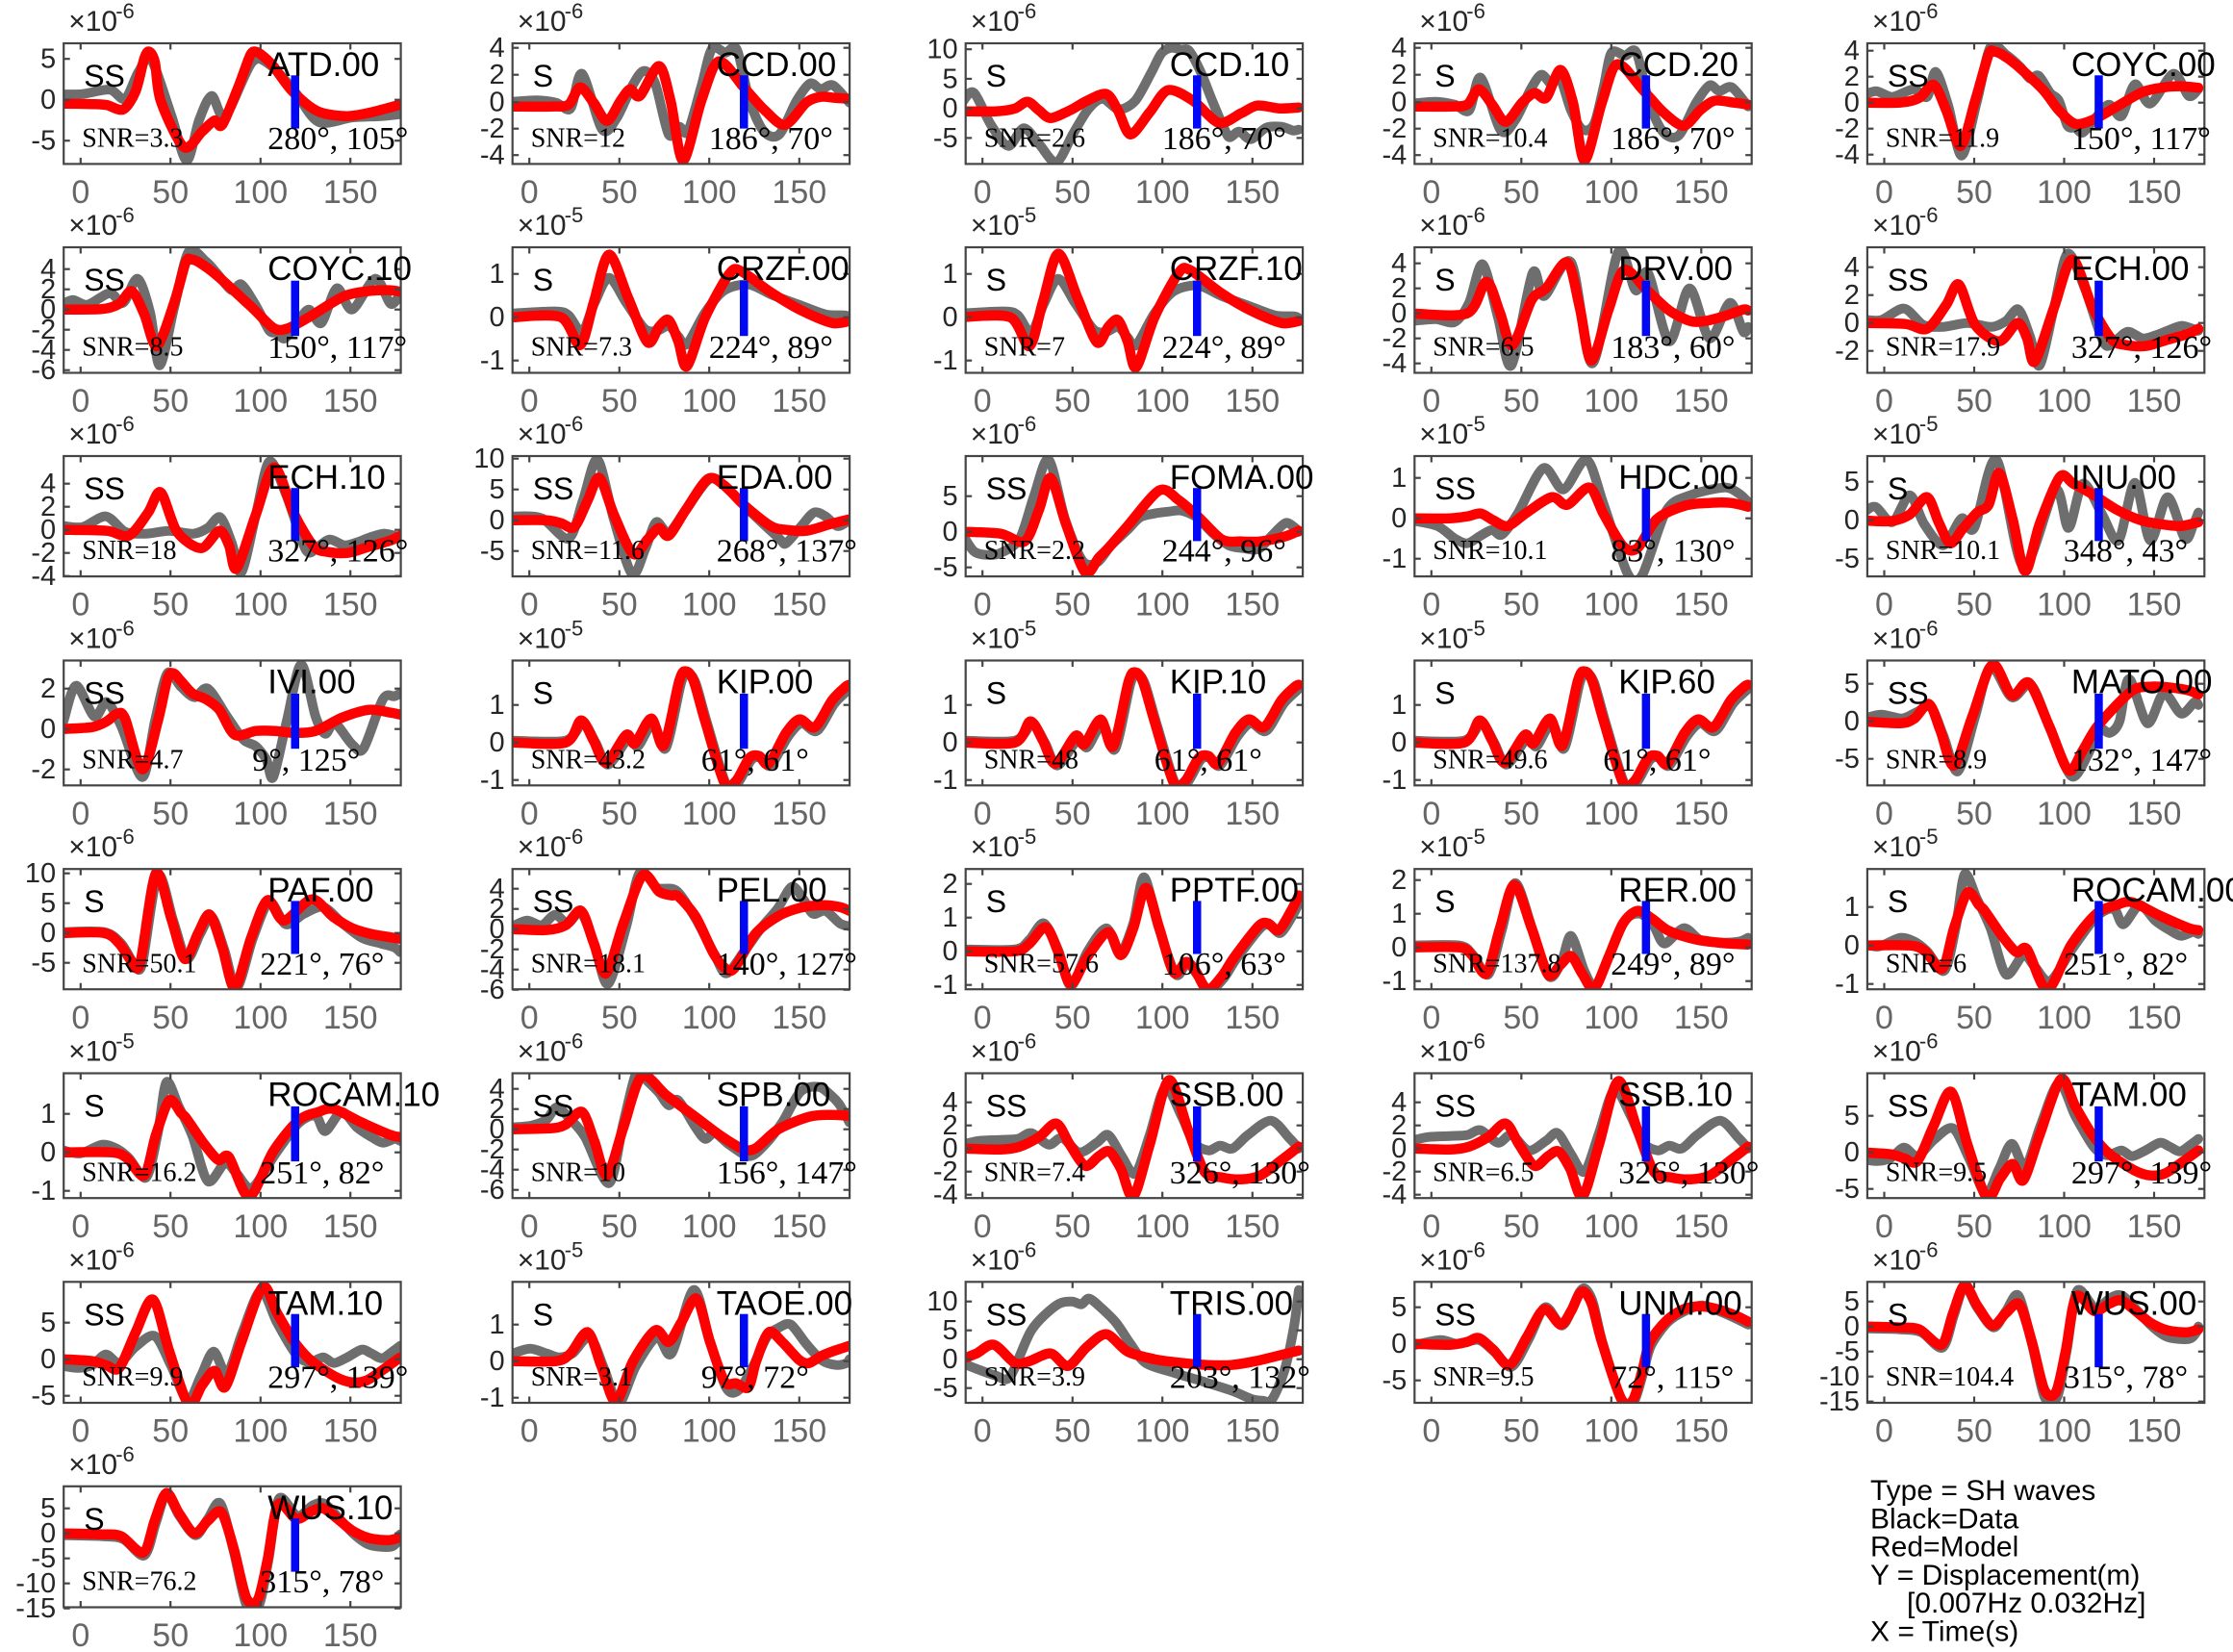 The height and width of the screenshot is (1652, 2233). What do you see at coordinates (43, 1558) in the screenshot?
I see `svg-text: -5` at bounding box center [43, 1558].